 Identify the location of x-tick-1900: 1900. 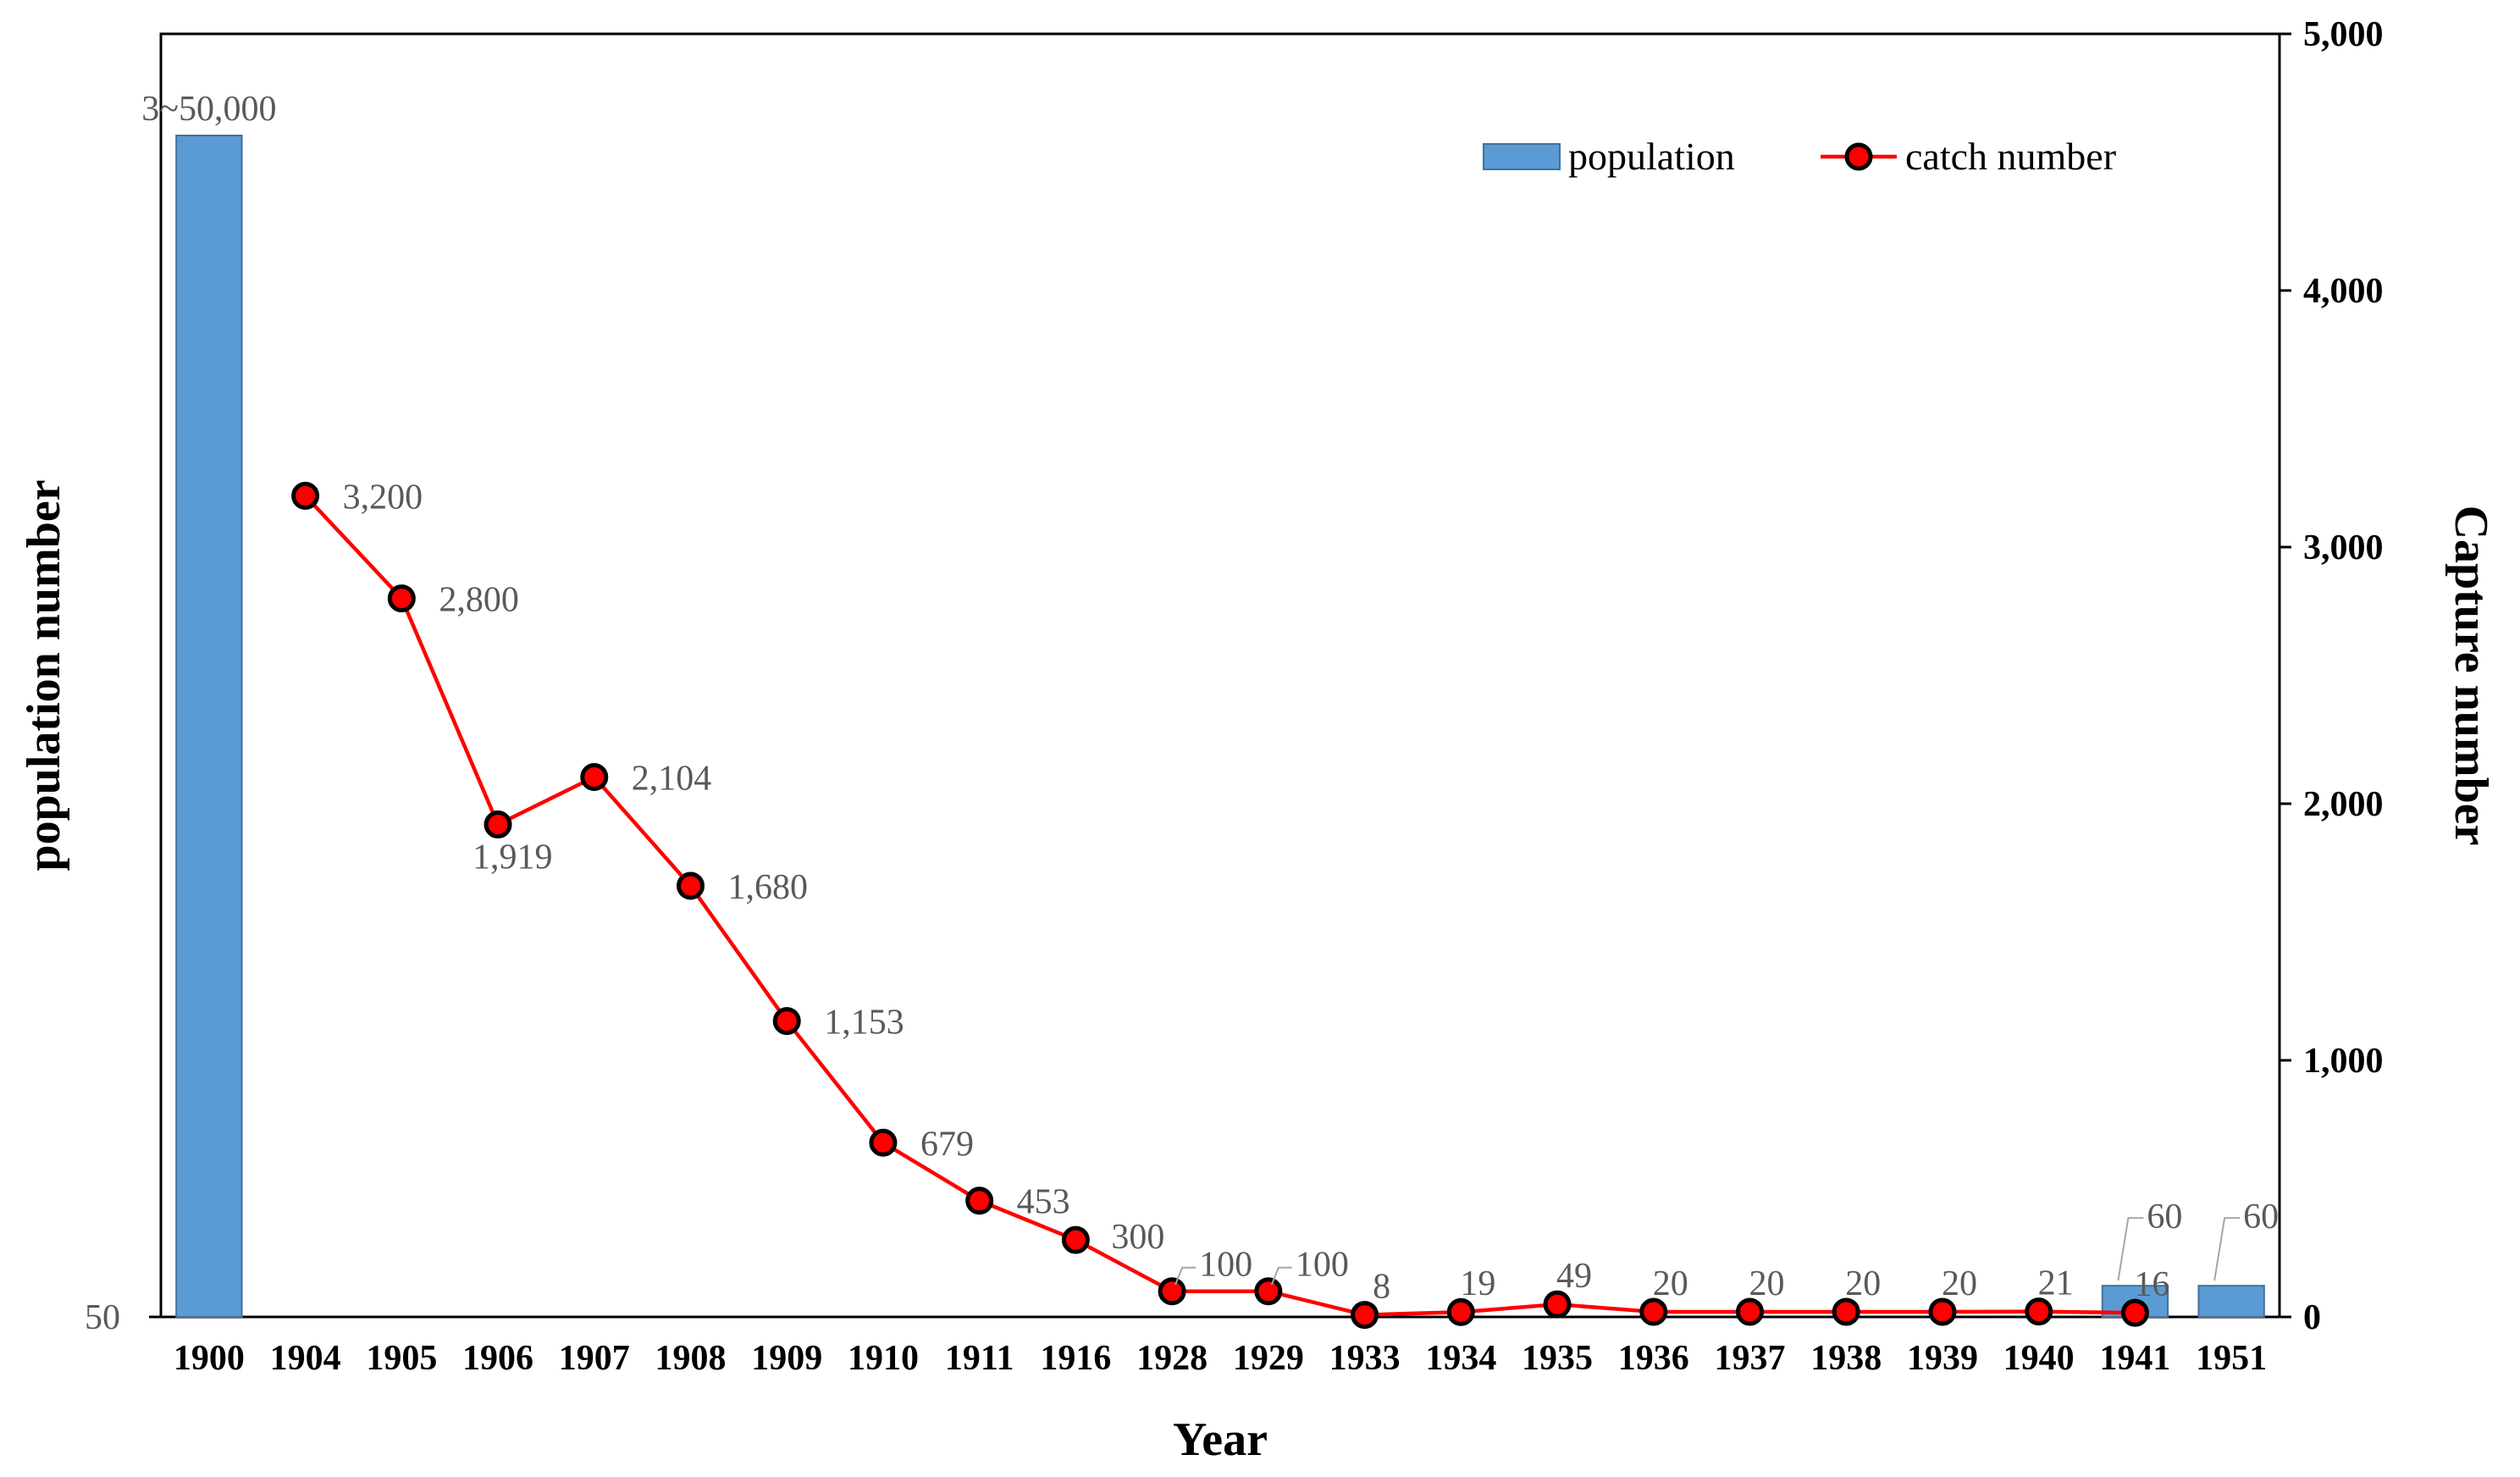
(209, 1358).